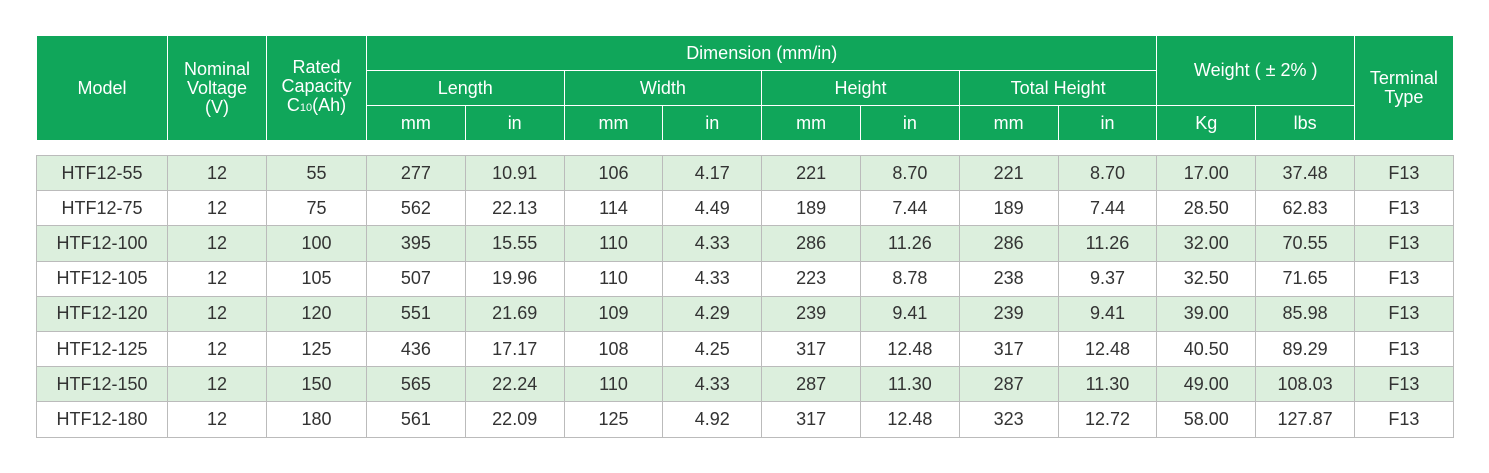  I want to click on table-cell: 562, so click(416, 208).